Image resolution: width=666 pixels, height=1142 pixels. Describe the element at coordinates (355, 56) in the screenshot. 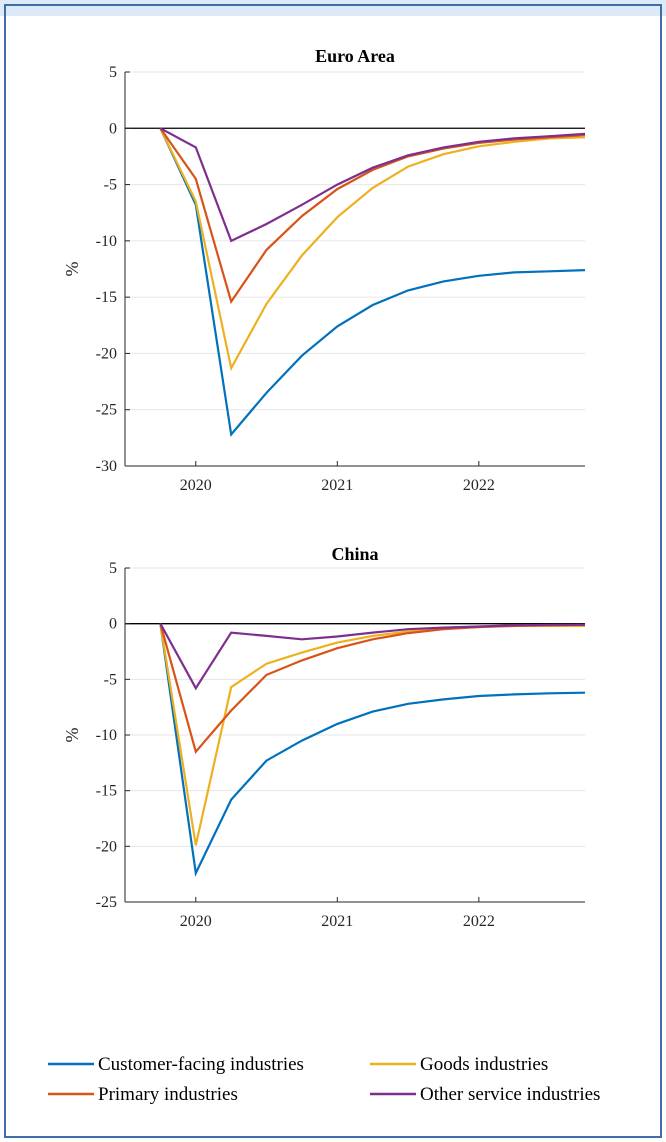

I see `chart-title: Euro Area` at that location.